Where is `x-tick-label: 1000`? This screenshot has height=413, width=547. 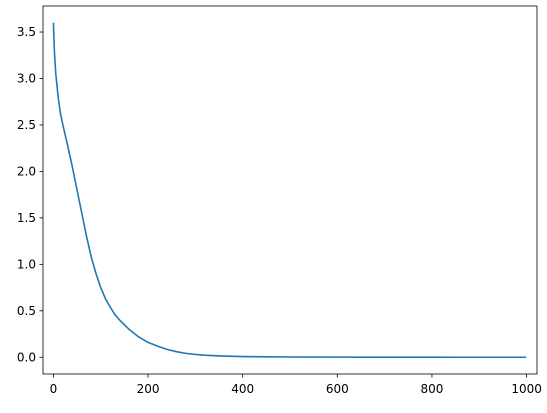
x-tick-label: 1000 is located at coordinates (526, 389).